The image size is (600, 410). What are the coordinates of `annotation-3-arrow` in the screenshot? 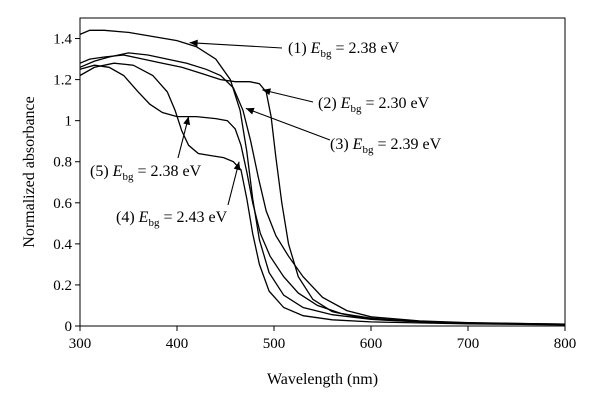 It's located at (288, 124).